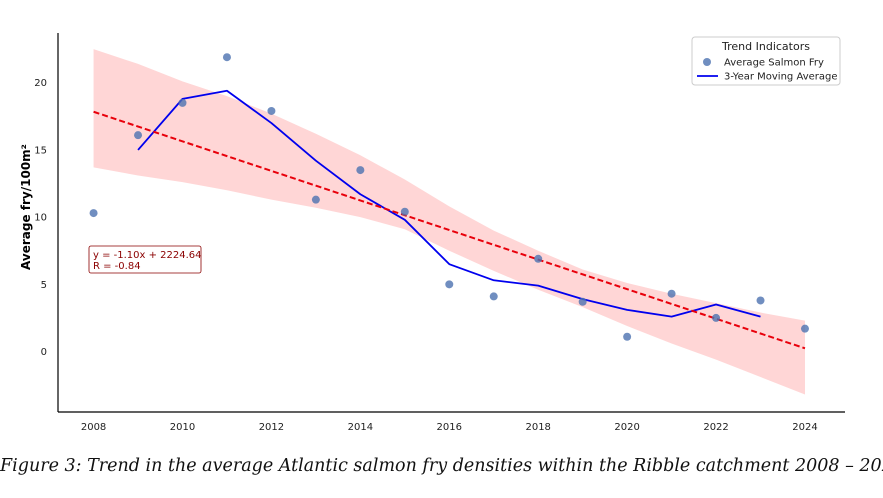 The width and height of the screenshot is (883, 498). I want to click on y-tick-label: 0, so click(44, 352).